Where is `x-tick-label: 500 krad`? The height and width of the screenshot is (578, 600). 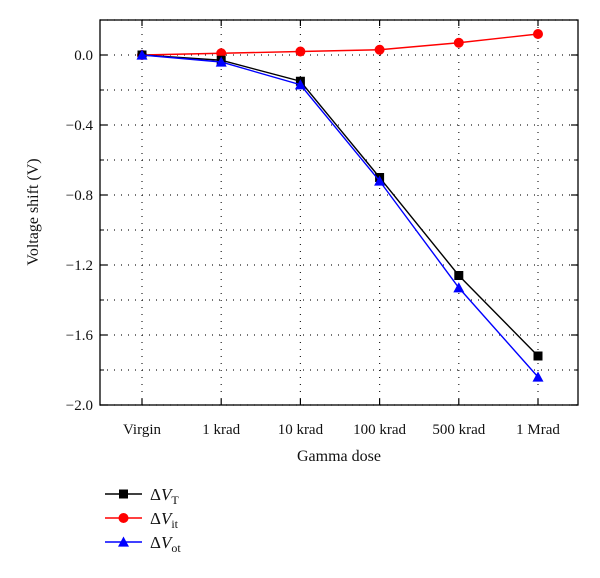
x-tick-label: 500 krad is located at coordinates (458, 430).